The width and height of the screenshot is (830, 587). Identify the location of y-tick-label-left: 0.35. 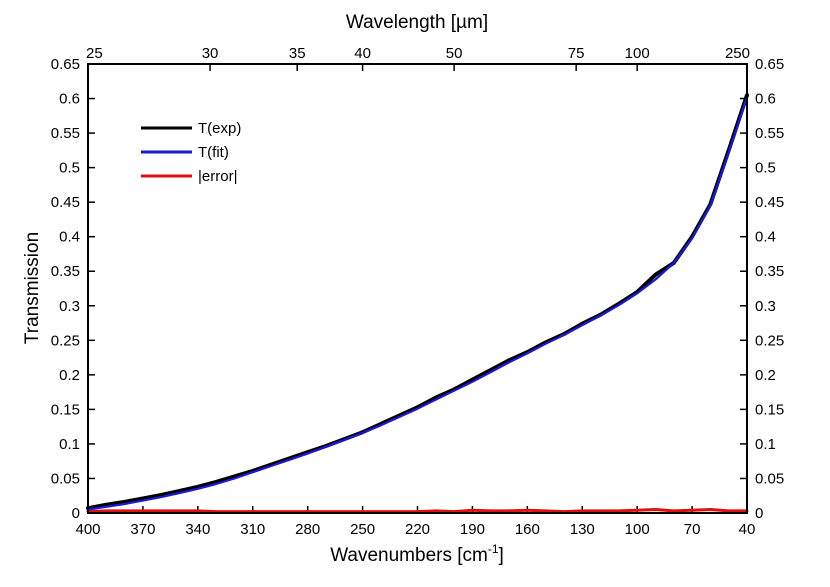
(65, 271).